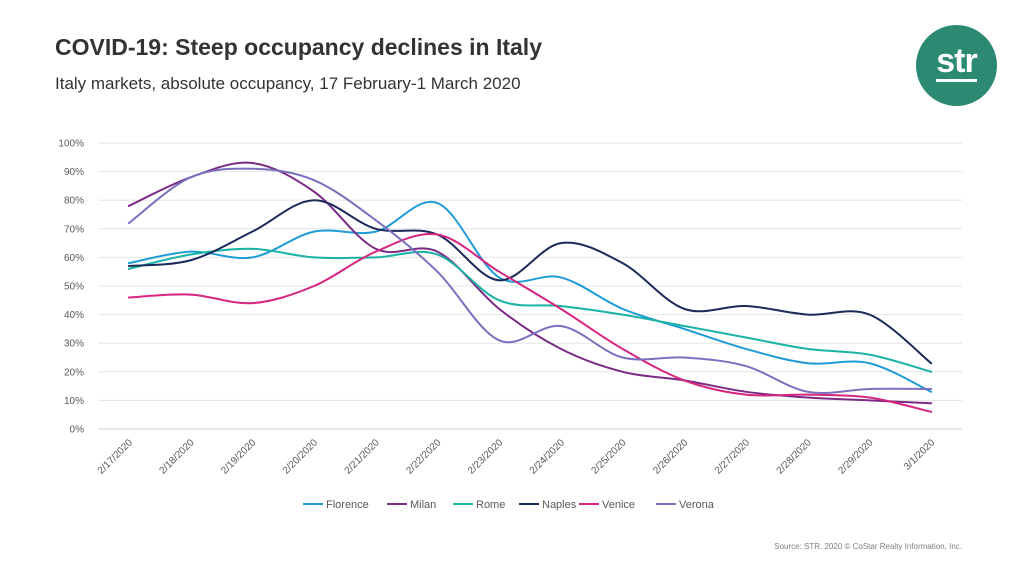 The image size is (1024, 576). I want to click on legend-label: Verona, so click(697, 505).